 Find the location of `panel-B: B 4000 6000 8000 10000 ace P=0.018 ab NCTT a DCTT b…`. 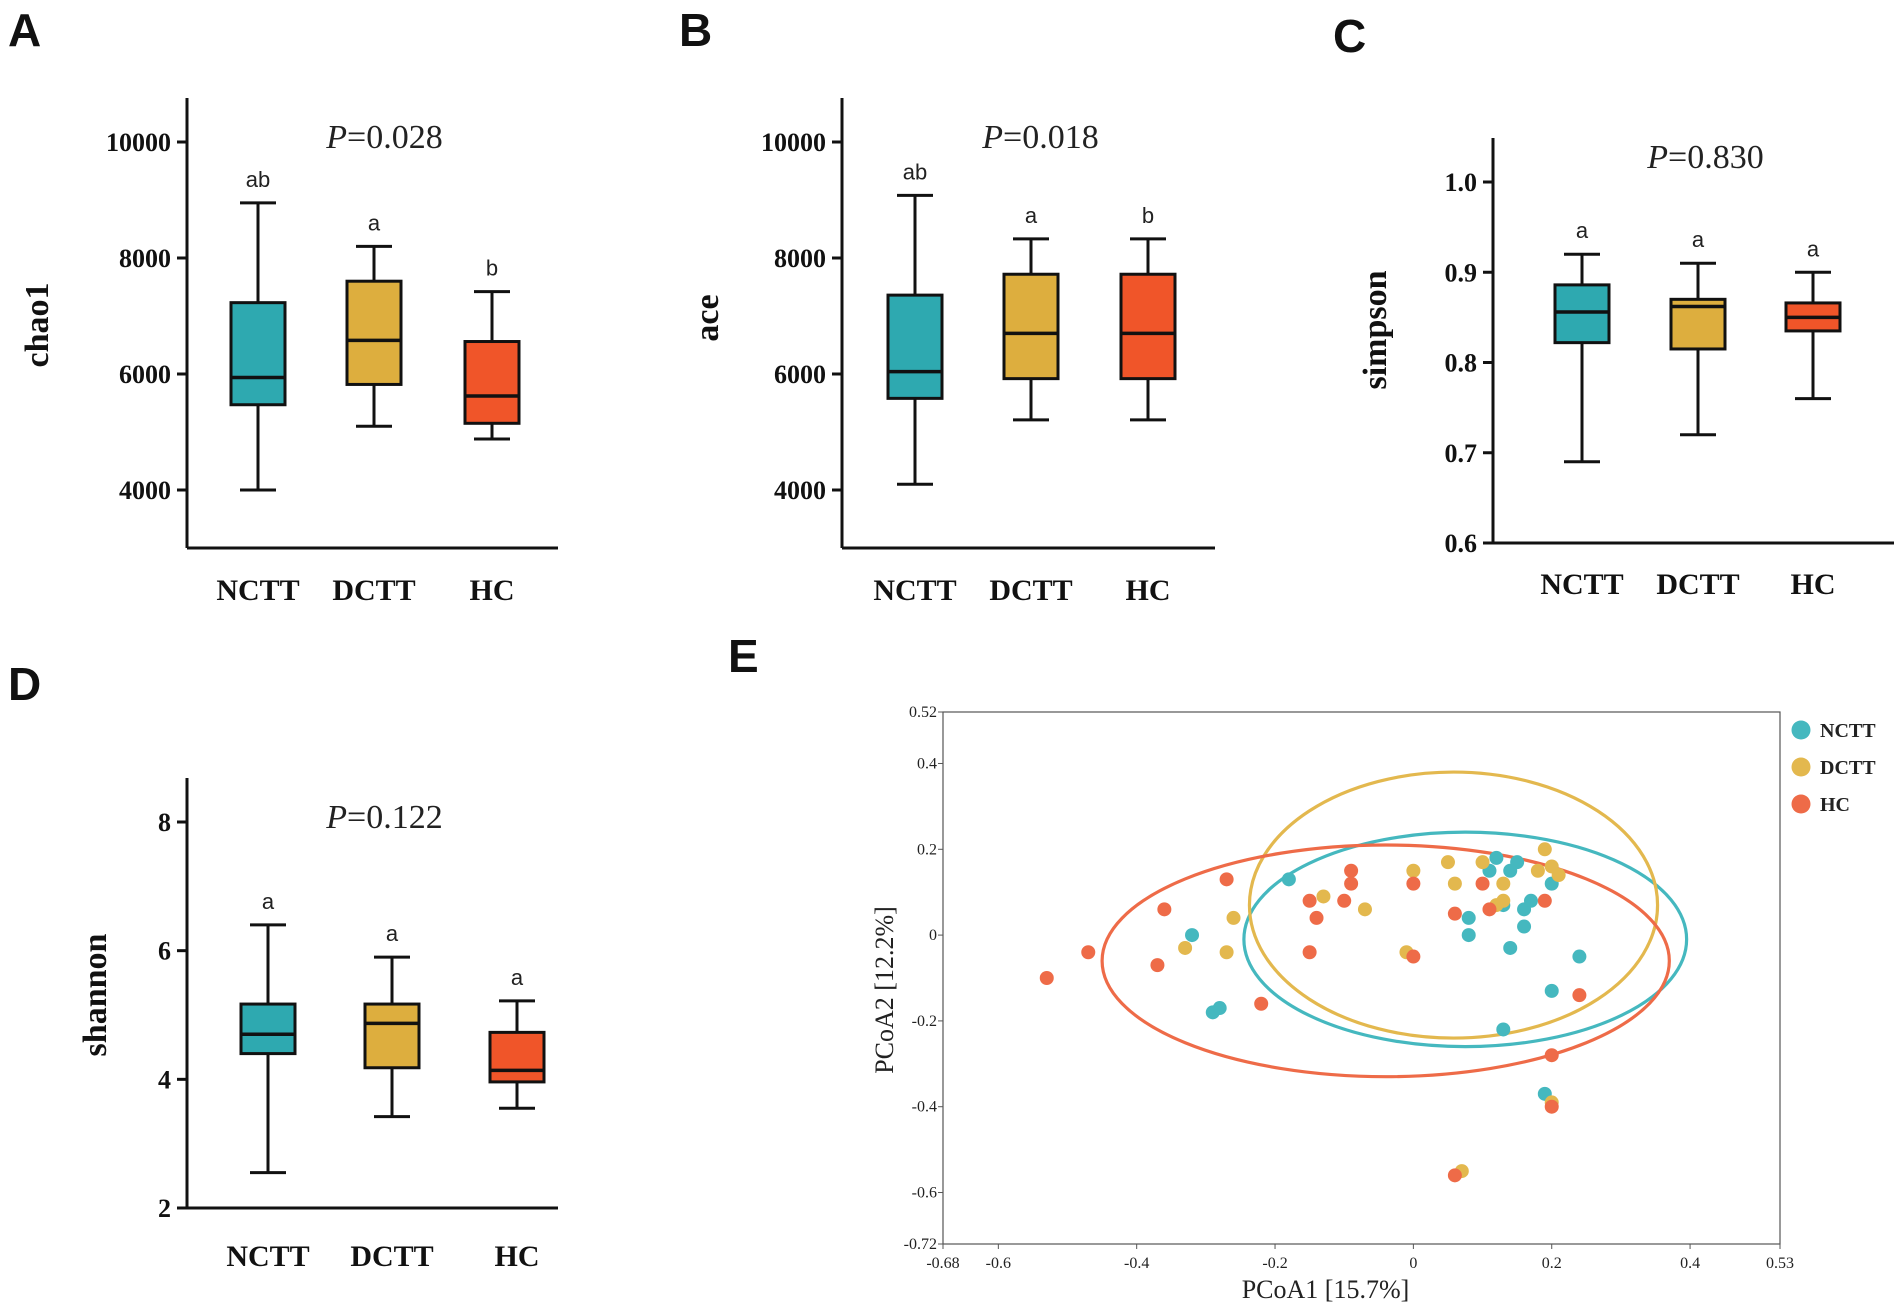

panel-B: B 4000 6000 8000 10000 ace P=0.018 ab NCTT a DCTT b… is located at coordinates (947, 305).